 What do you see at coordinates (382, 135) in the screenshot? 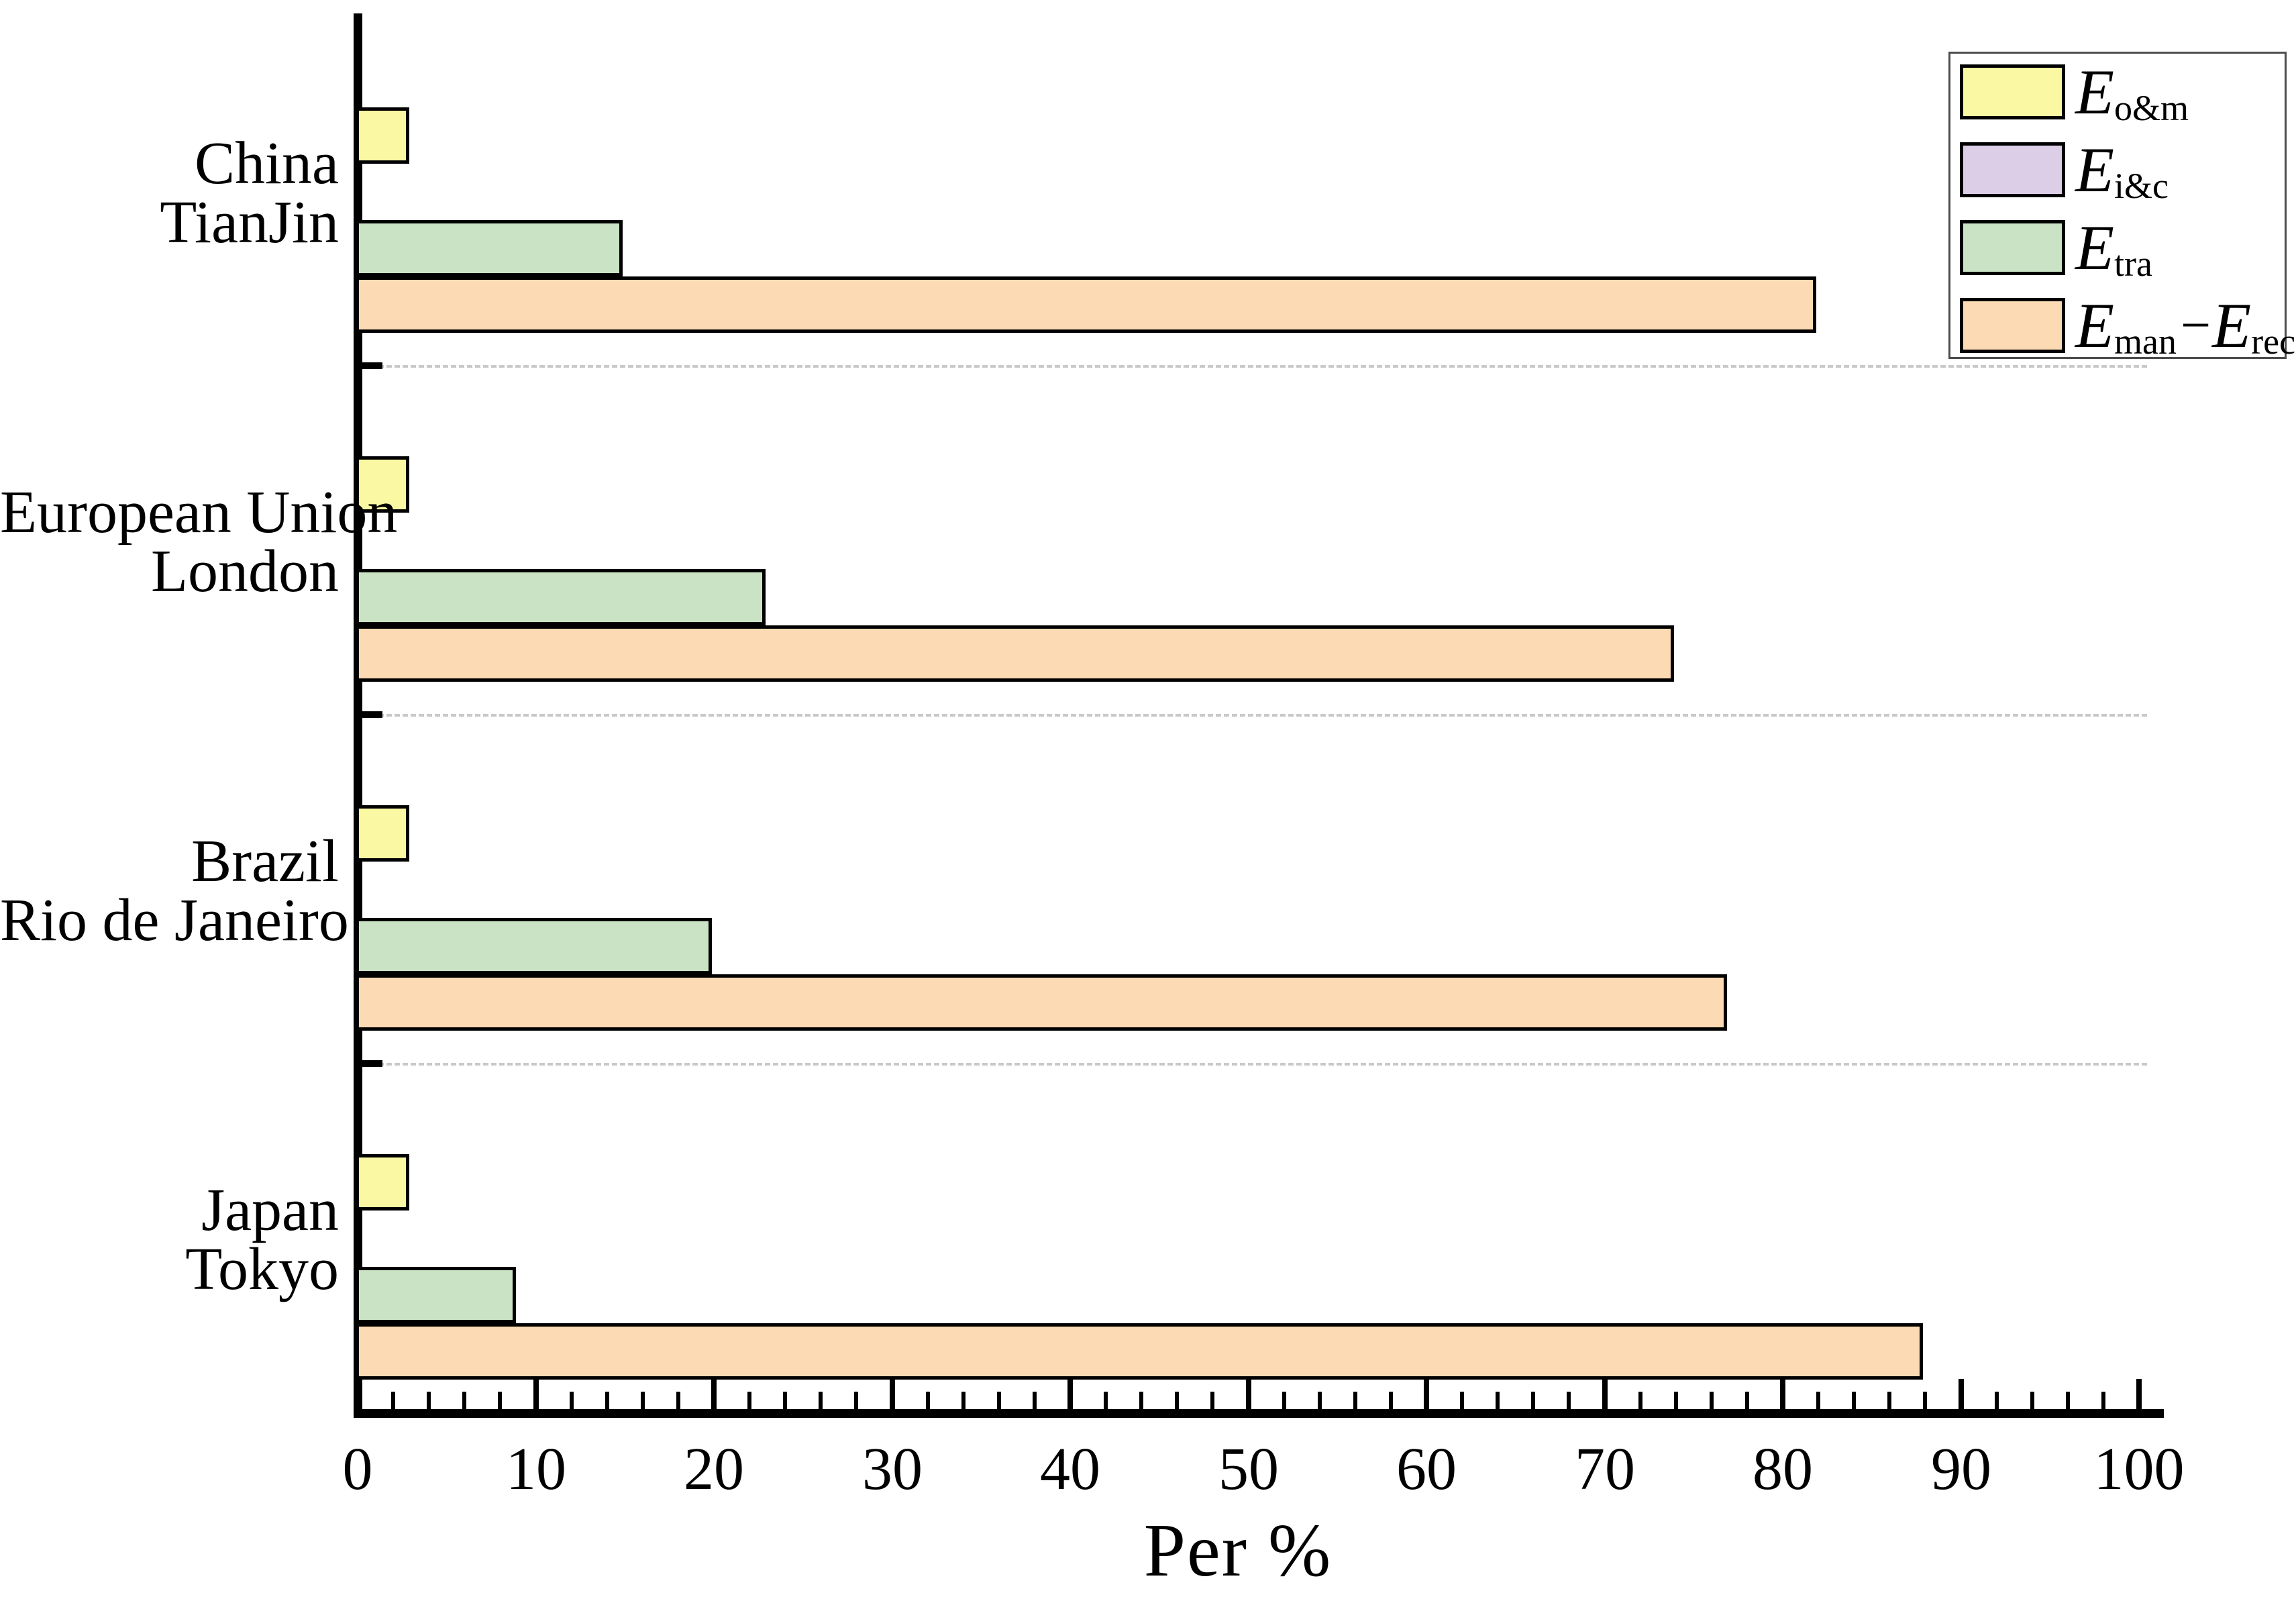
I see `bar-E_o&m-group0` at bounding box center [382, 135].